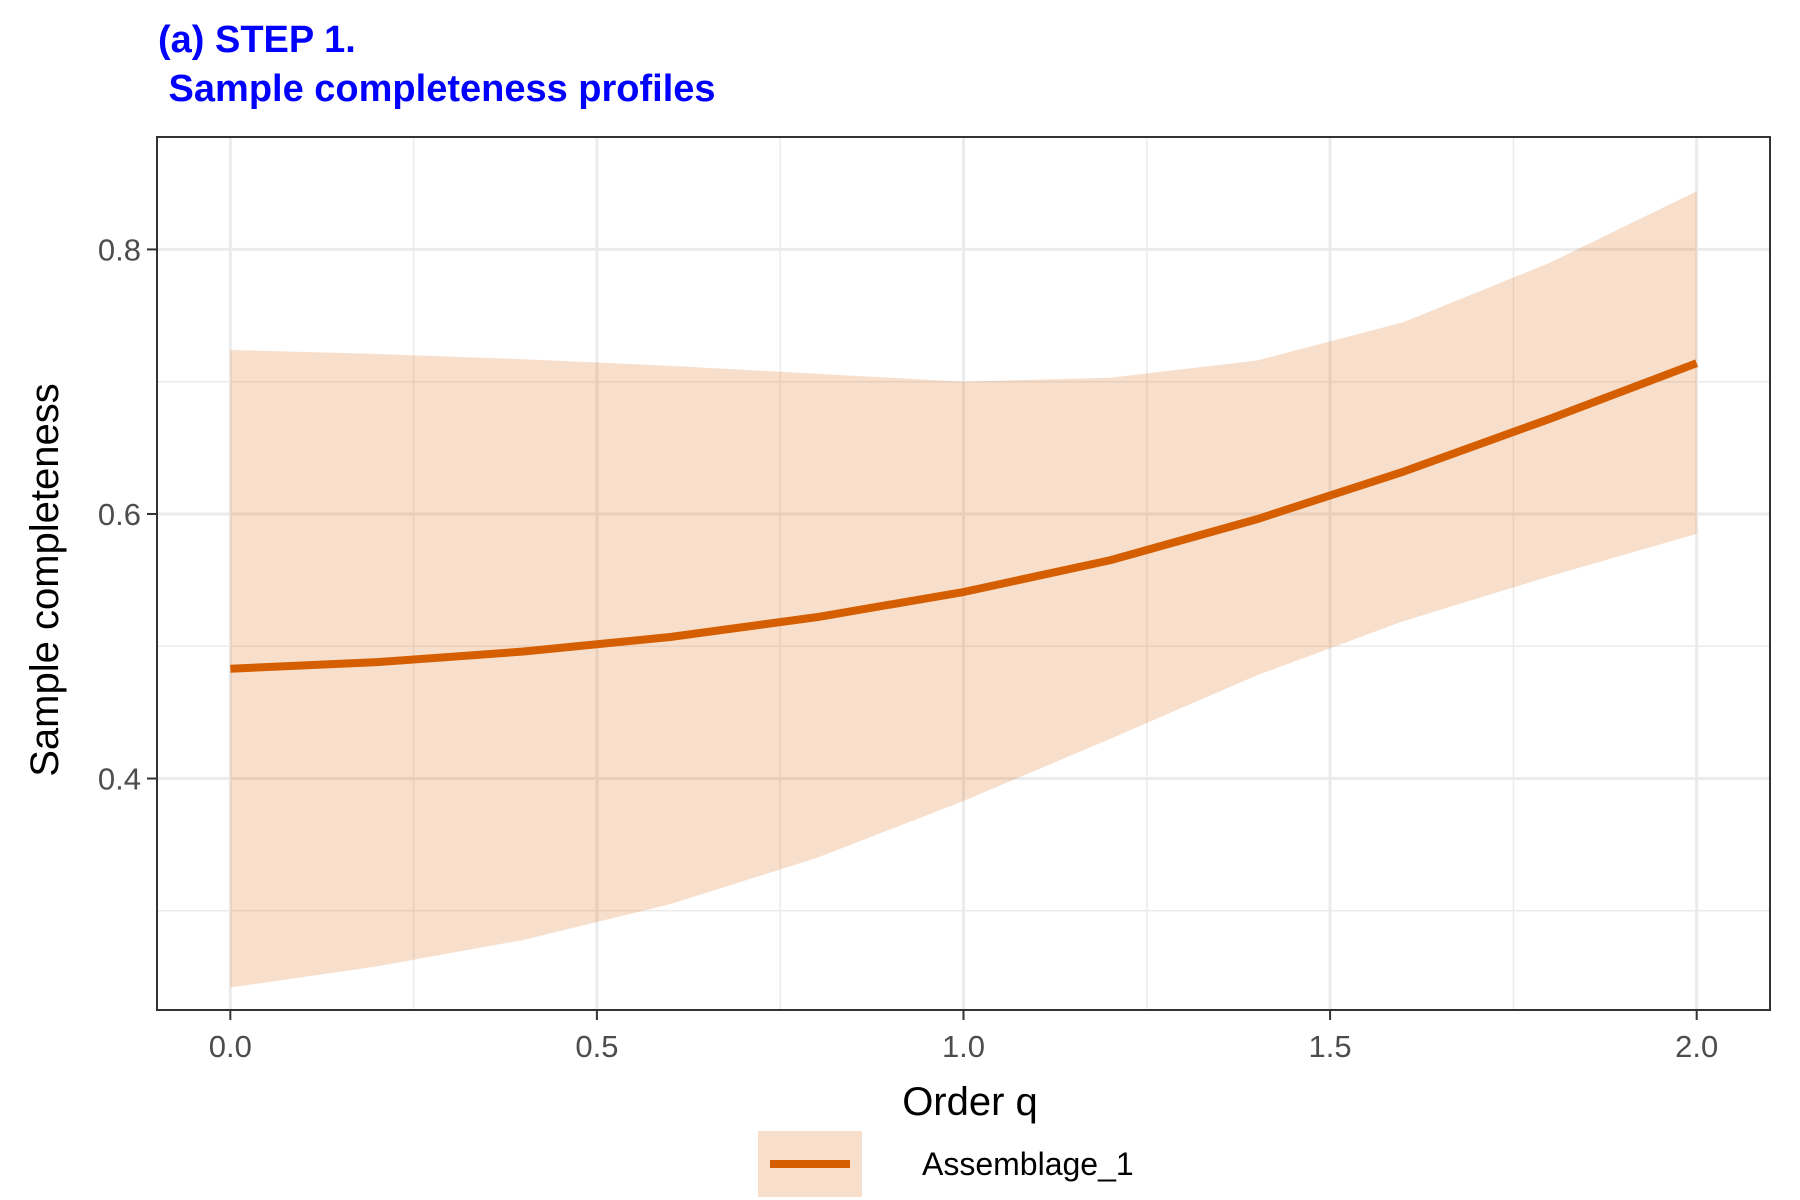  I want to click on y-axis: 0.4 0.6 0.8, so click(127, 514).